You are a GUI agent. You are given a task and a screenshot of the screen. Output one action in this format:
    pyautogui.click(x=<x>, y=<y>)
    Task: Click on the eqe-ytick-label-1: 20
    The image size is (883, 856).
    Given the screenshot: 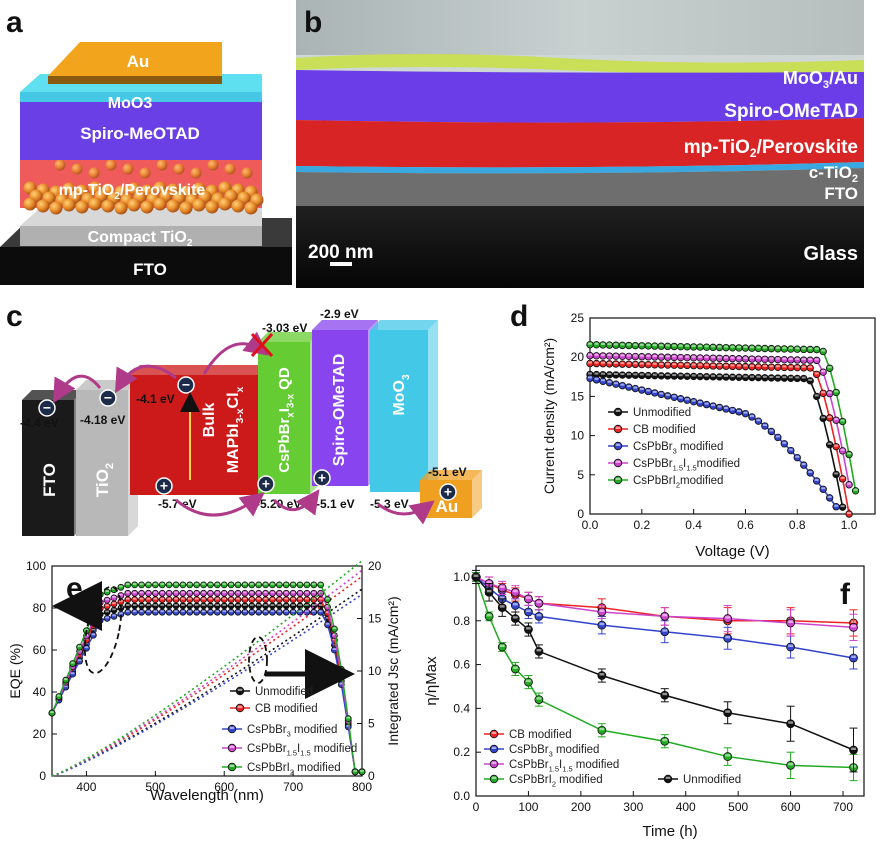 What is the action you would take?
    pyautogui.click(x=40, y=734)
    